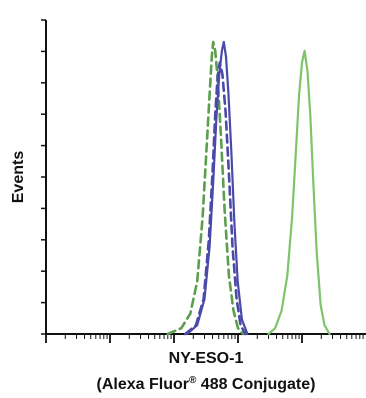 The image size is (366, 398). What do you see at coordinates (193, 380) in the screenshot?
I see `registered-mark: ®` at bounding box center [193, 380].